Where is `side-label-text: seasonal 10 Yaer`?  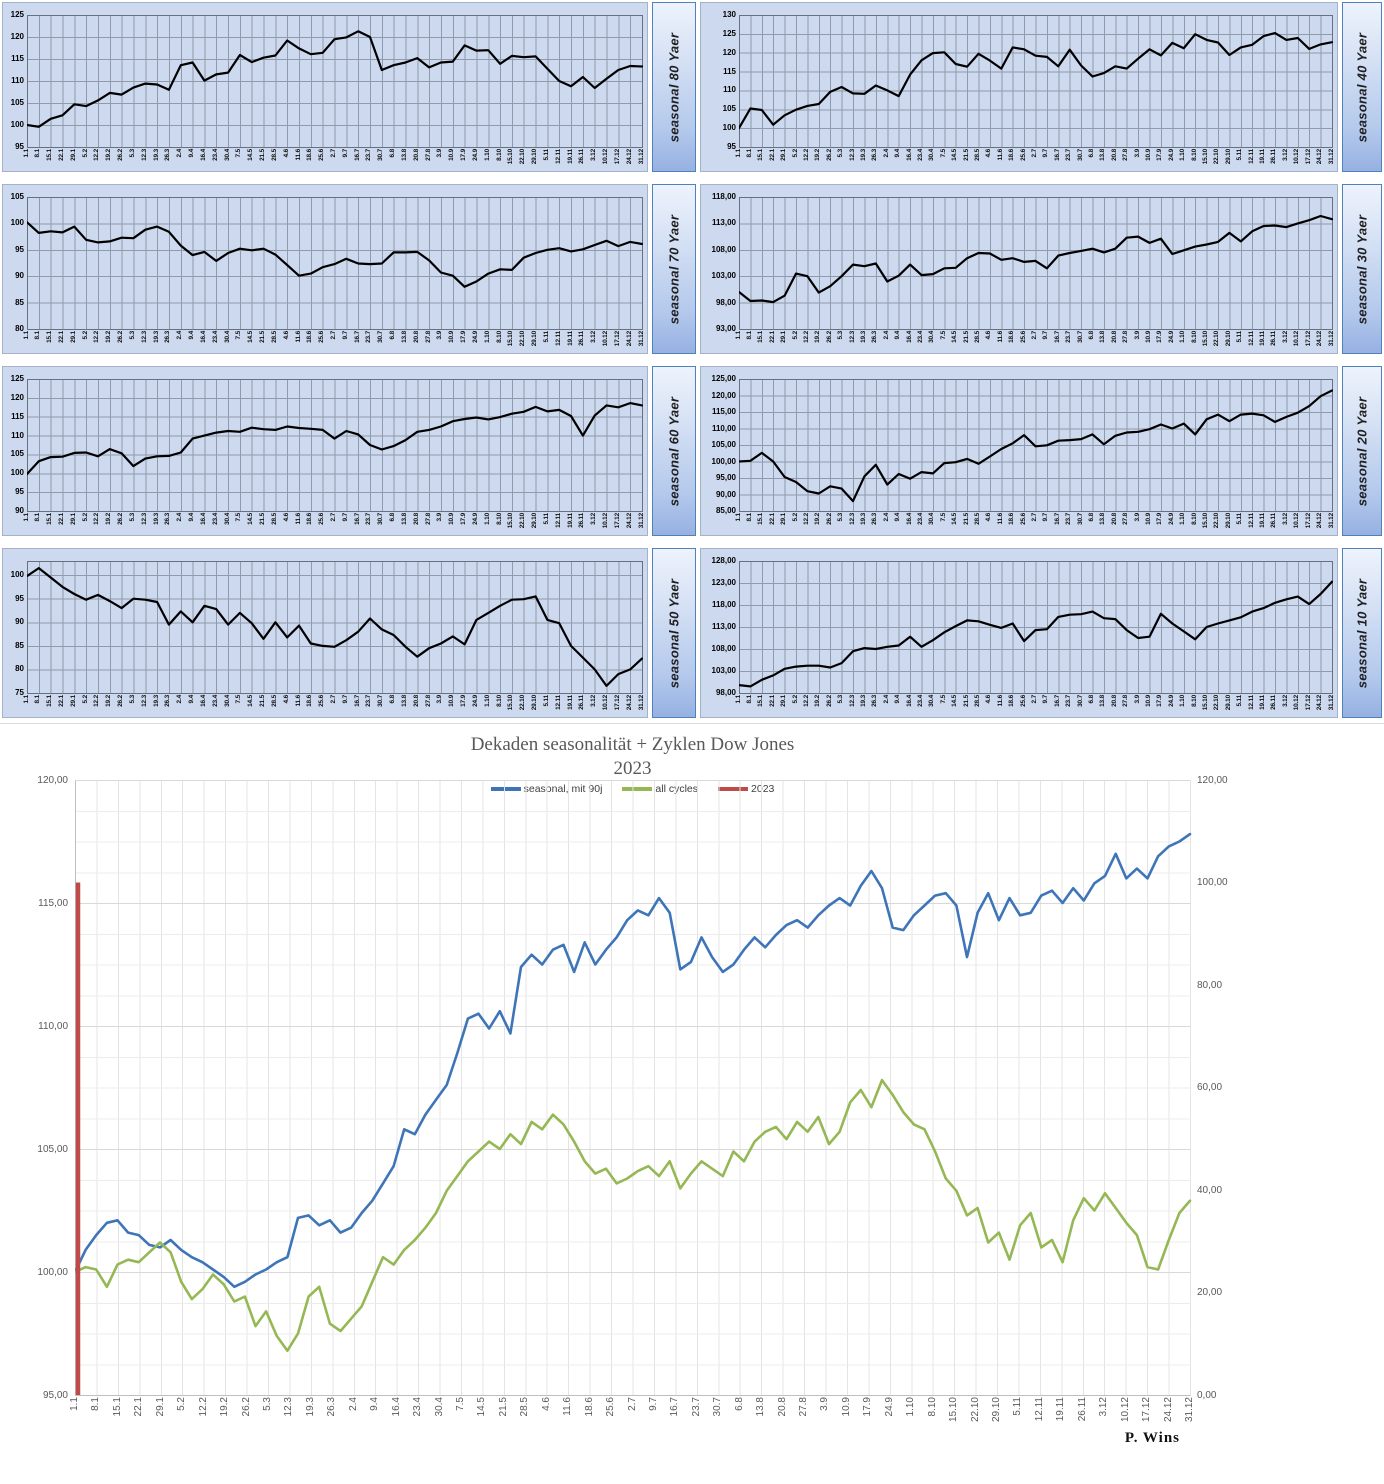 side-label-text: seasonal 10 Yaer is located at coordinates (1362, 633).